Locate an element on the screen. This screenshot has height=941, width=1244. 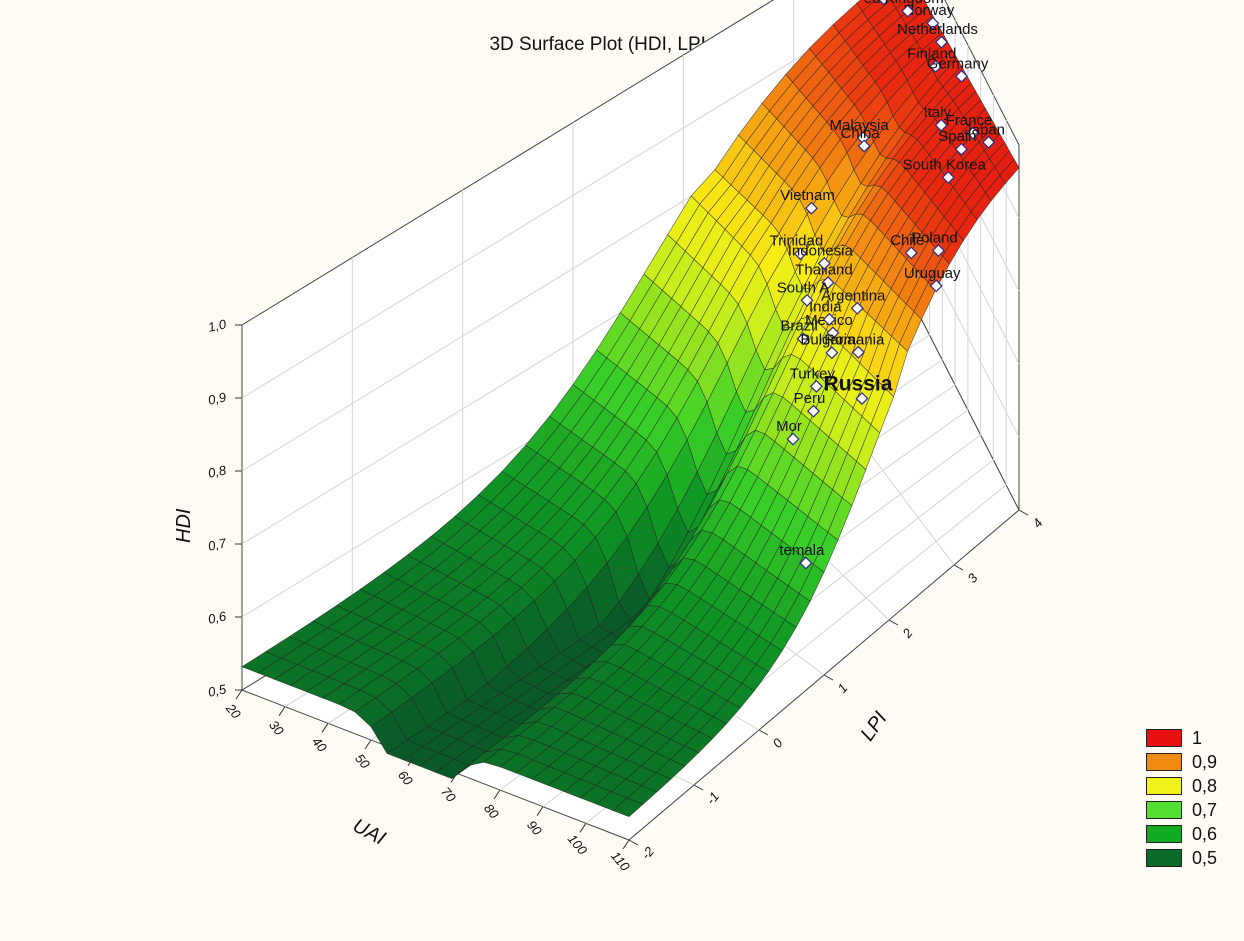
data-point-label: France is located at coordinates (969, 120).